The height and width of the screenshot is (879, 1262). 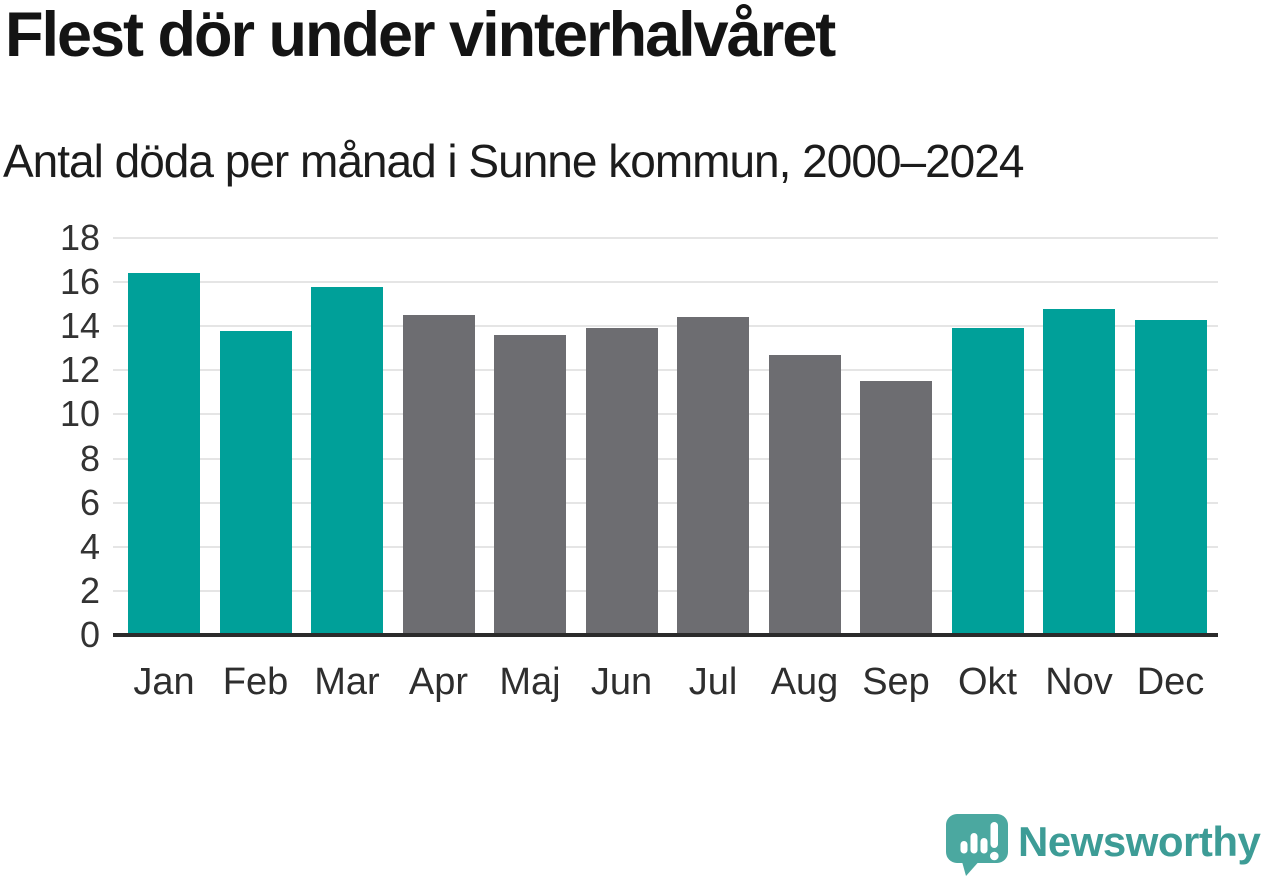 What do you see at coordinates (987, 481) in the screenshot?
I see `bar-okt` at bounding box center [987, 481].